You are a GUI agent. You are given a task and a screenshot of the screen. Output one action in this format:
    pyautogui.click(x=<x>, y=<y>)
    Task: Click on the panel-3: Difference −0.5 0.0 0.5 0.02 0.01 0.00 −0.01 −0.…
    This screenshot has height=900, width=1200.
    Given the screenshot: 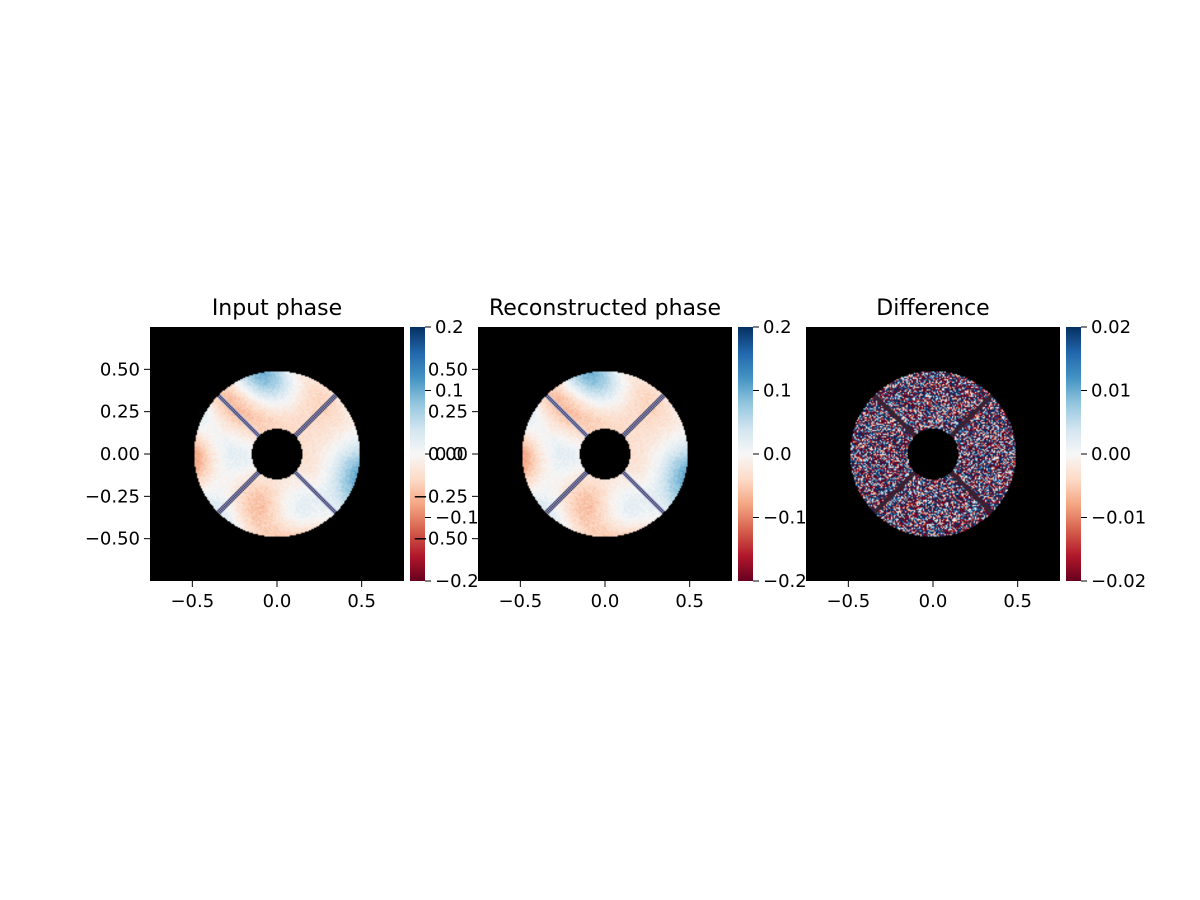 What is the action you would take?
    pyautogui.click(x=976, y=454)
    